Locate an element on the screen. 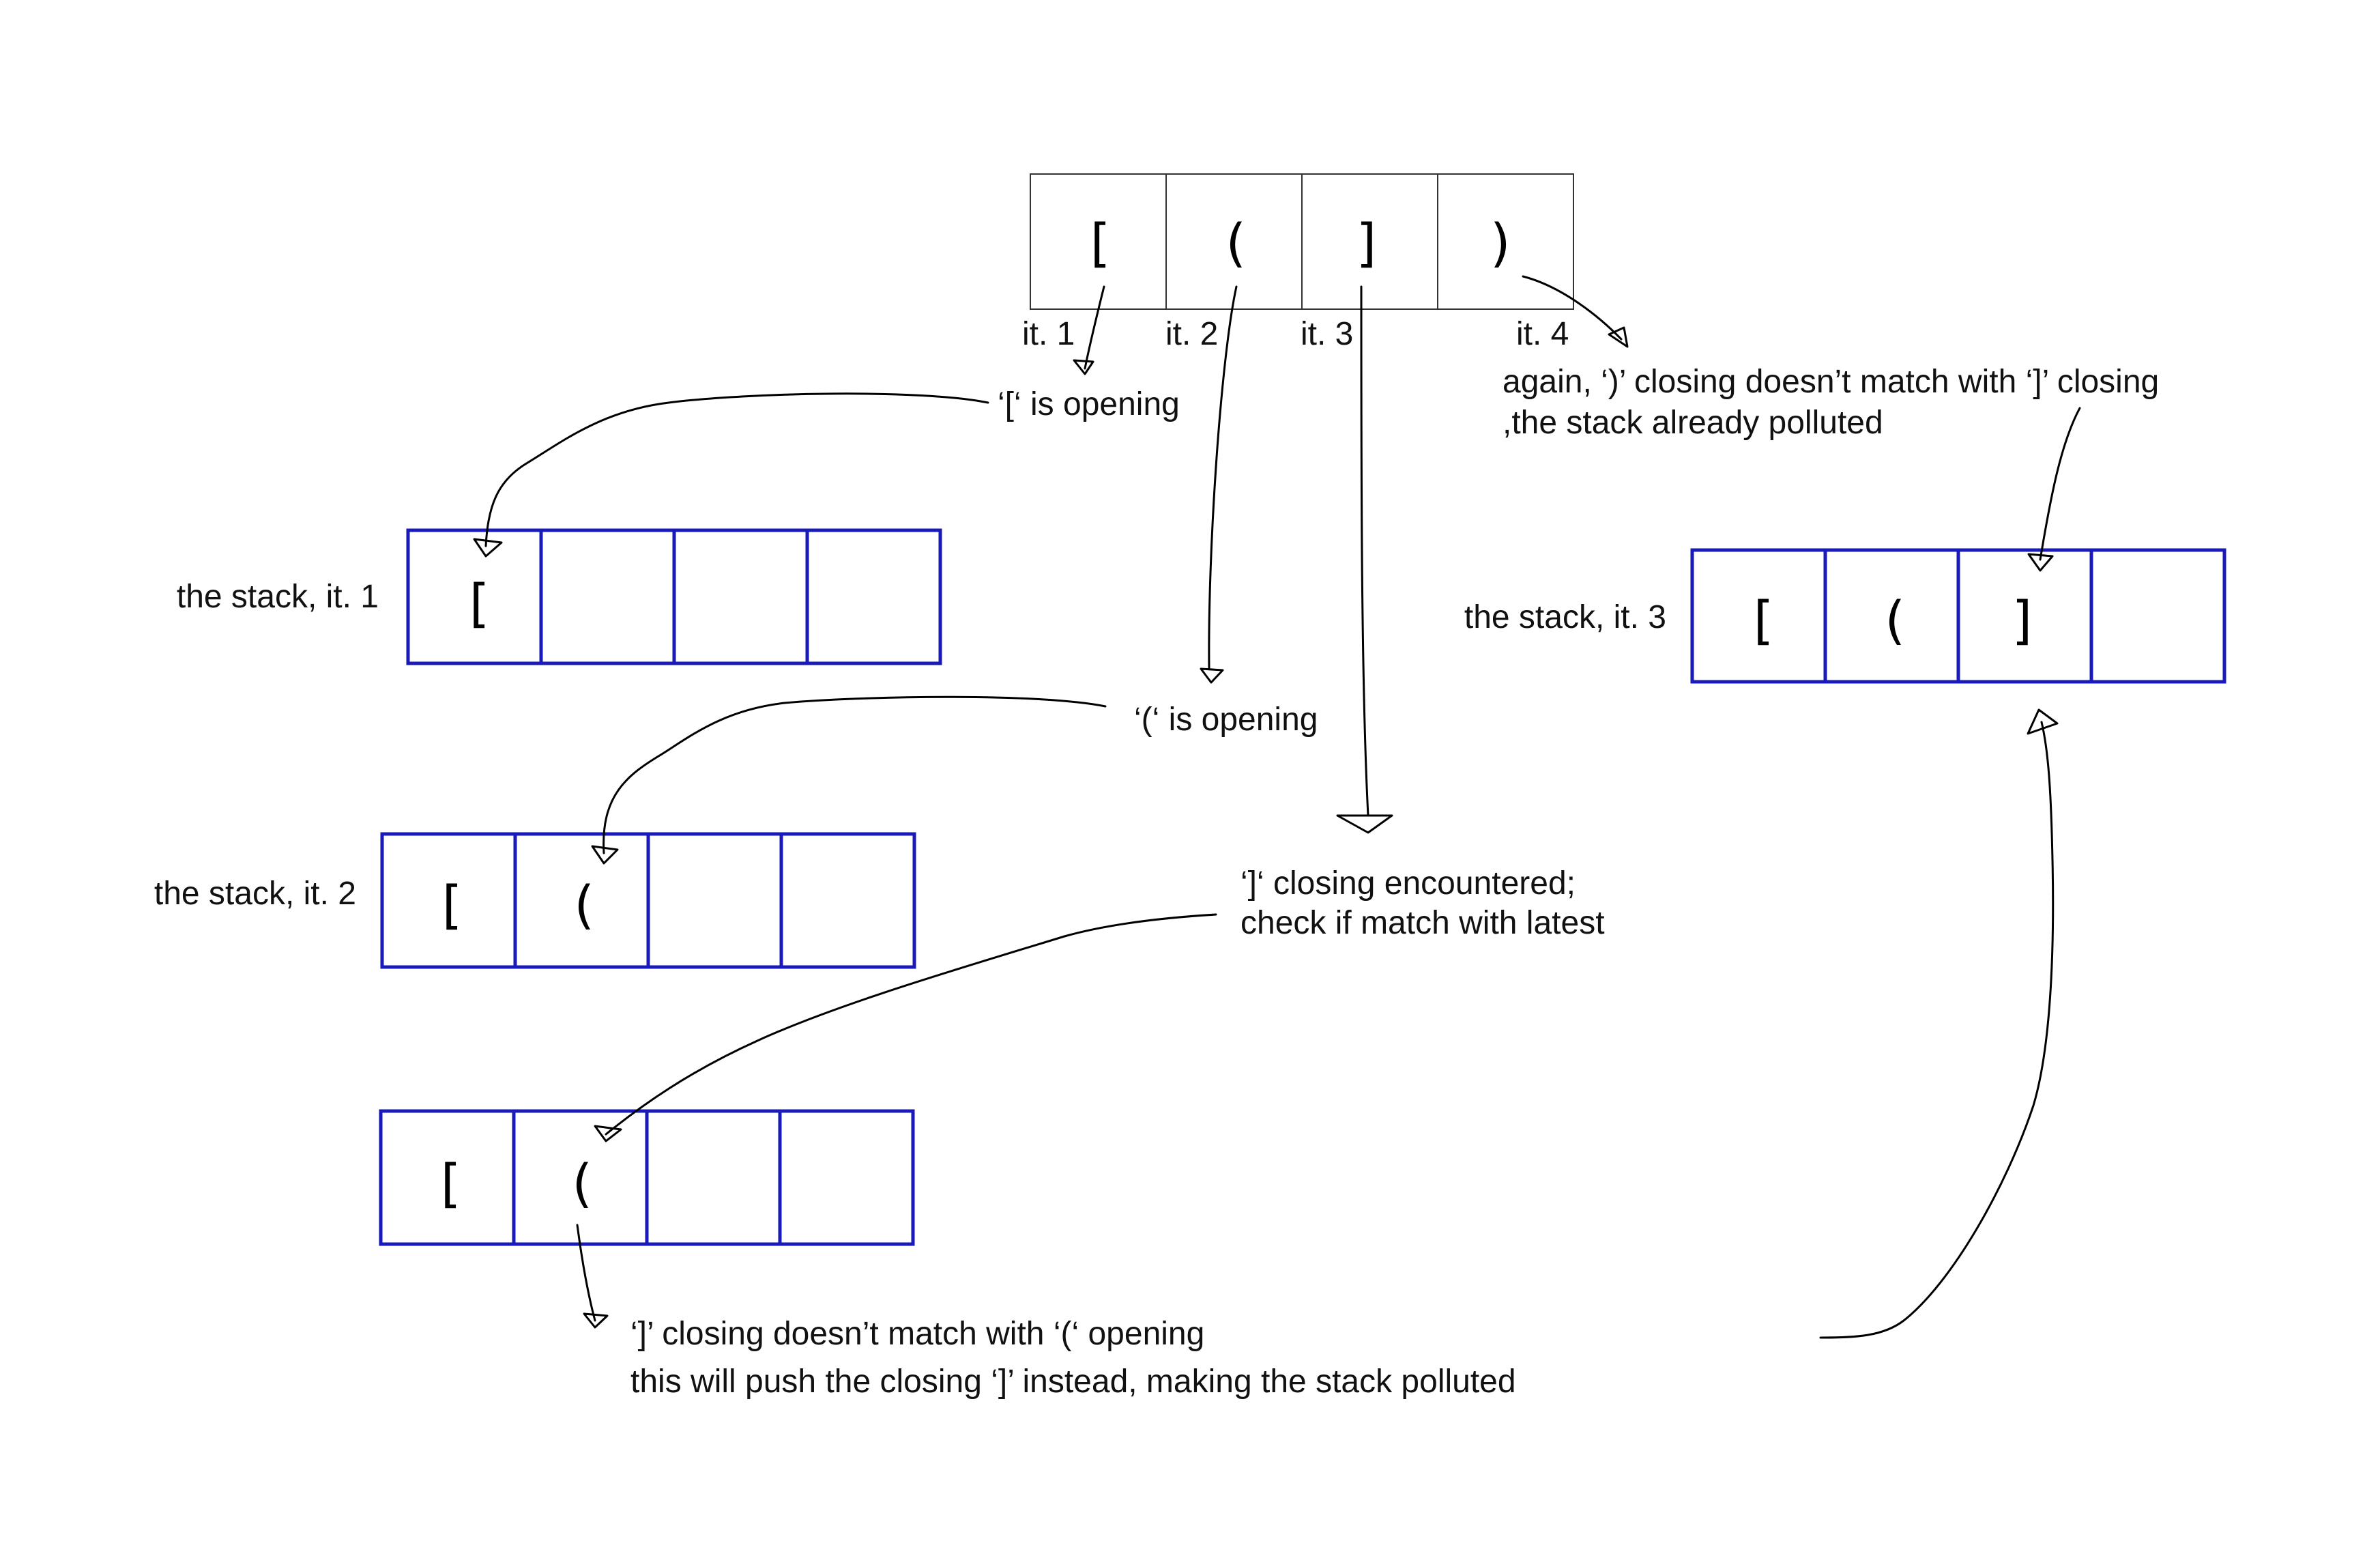 This screenshot has width=2380, height=1541. stack-it3-label: the stack, it. 3 is located at coordinates (1565, 617).